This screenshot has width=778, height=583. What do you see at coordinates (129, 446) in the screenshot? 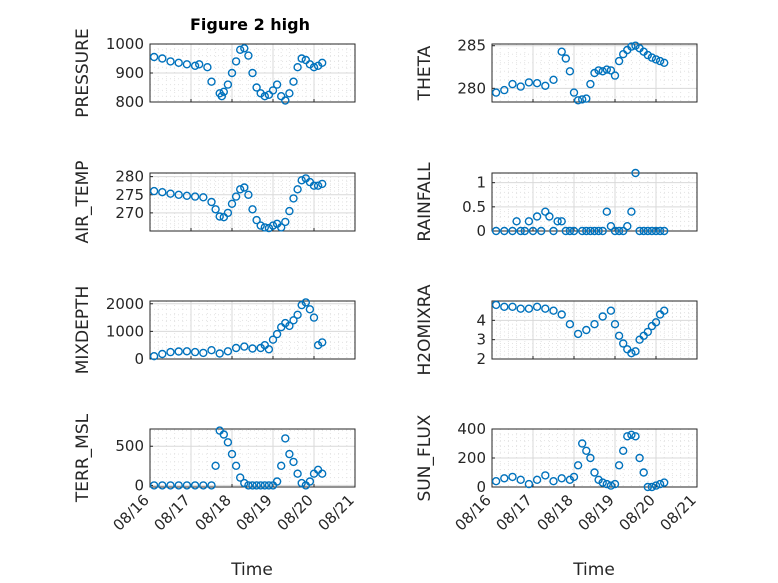
I see `y-tick-label: 500` at bounding box center [129, 446].